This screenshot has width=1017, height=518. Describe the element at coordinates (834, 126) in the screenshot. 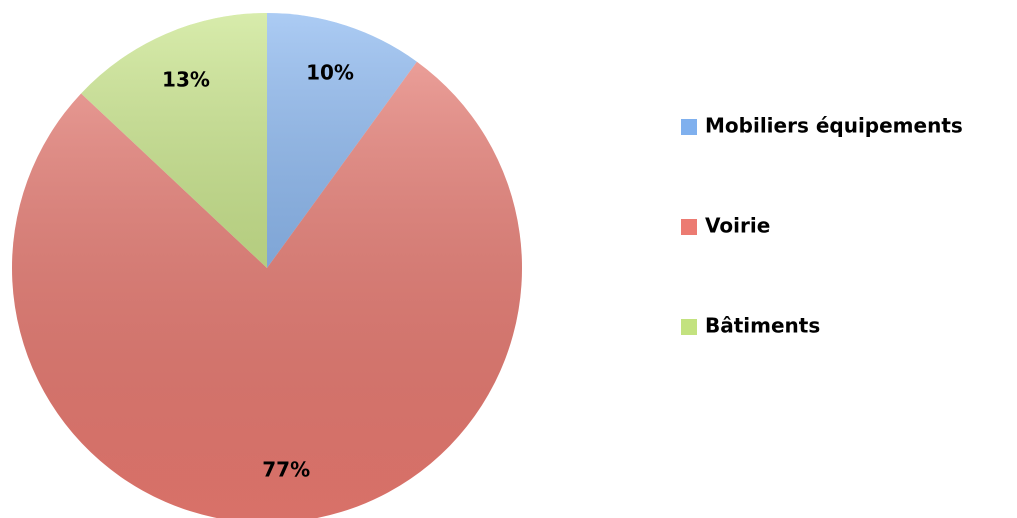

I see `legend-label: Mobiliers équipements` at that location.